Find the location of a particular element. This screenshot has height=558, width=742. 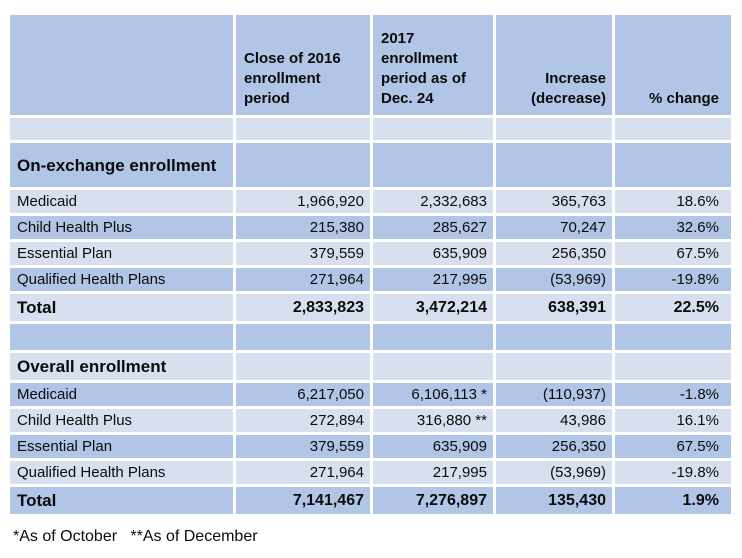

section-header-row-on-exchange: On-exchange enrollment is located at coordinates (370, 165).